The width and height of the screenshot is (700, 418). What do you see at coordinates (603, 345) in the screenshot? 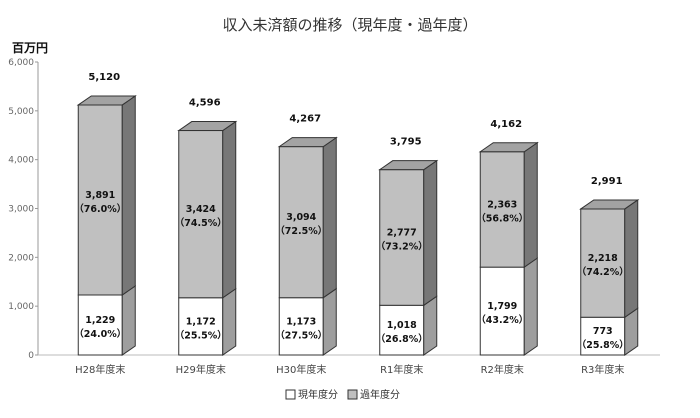
I see `segment-percent-label: （25.8%）` at bounding box center [603, 345].